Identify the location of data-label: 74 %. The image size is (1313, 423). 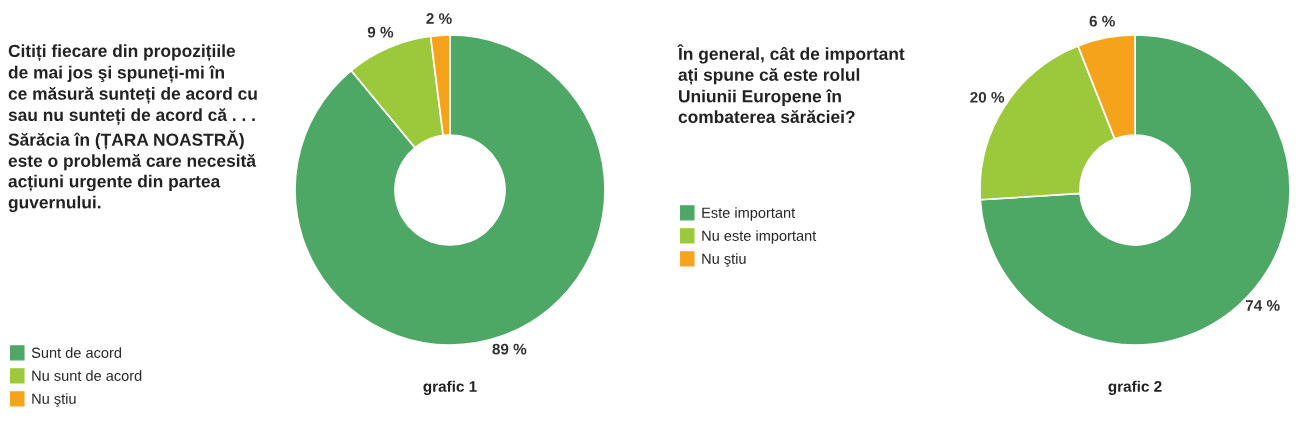
(1262, 305).